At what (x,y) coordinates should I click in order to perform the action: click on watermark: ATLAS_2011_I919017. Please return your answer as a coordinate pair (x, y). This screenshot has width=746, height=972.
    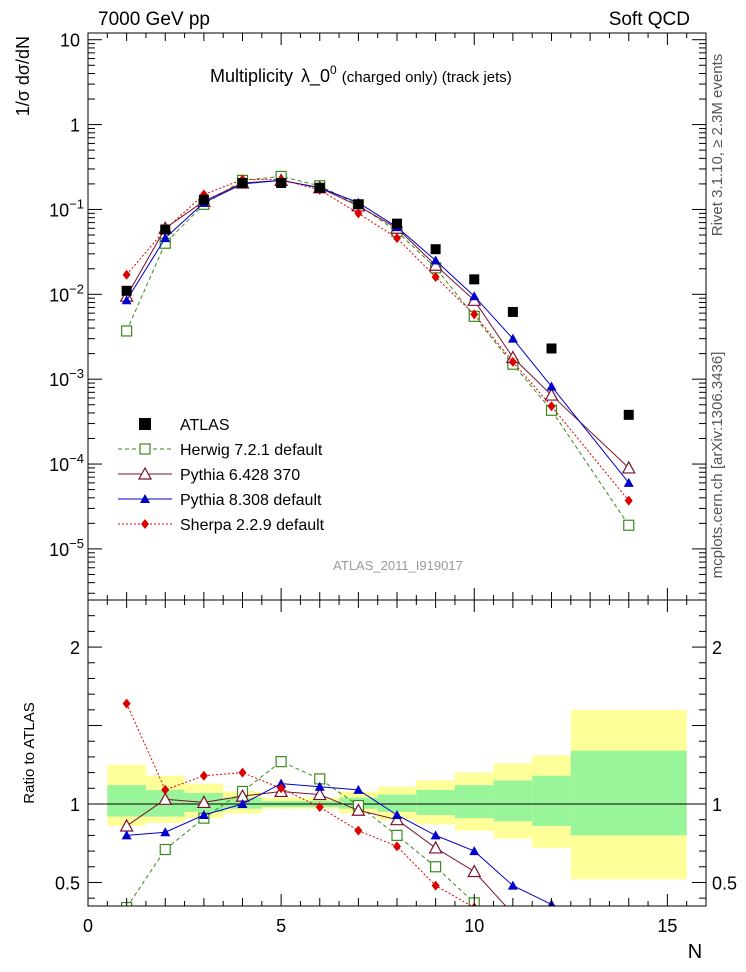
    Looking at the image, I should click on (398, 565).